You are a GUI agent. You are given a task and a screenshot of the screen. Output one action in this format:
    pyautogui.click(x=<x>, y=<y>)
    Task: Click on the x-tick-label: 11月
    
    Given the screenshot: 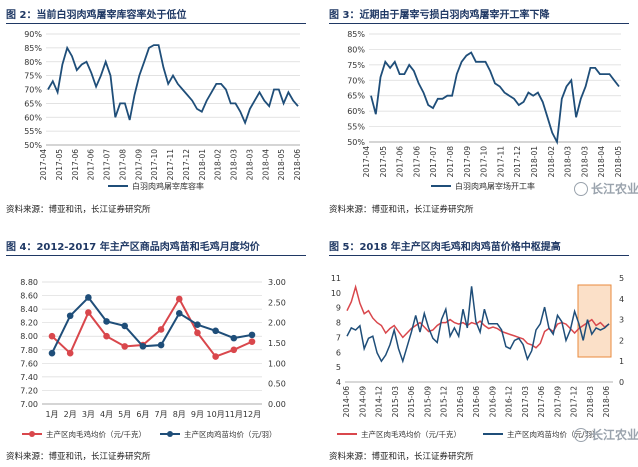 What is the action you would take?
    pyautogui.click(x=234, y=414)
    